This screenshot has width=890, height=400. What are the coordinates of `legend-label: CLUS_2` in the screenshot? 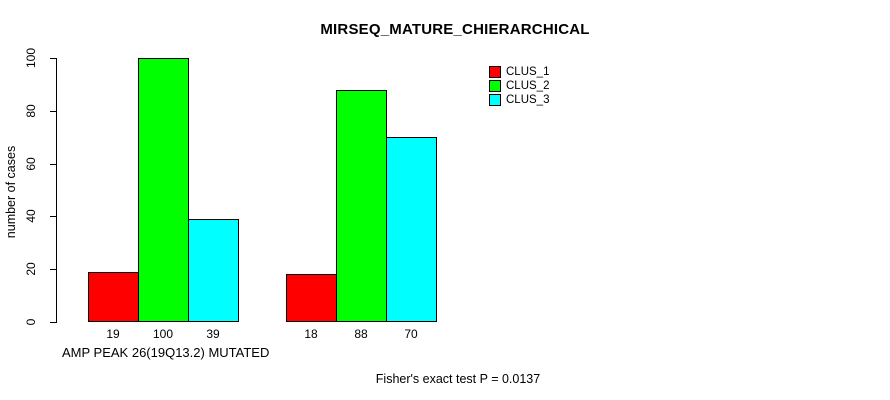 It's located at (528, 86).